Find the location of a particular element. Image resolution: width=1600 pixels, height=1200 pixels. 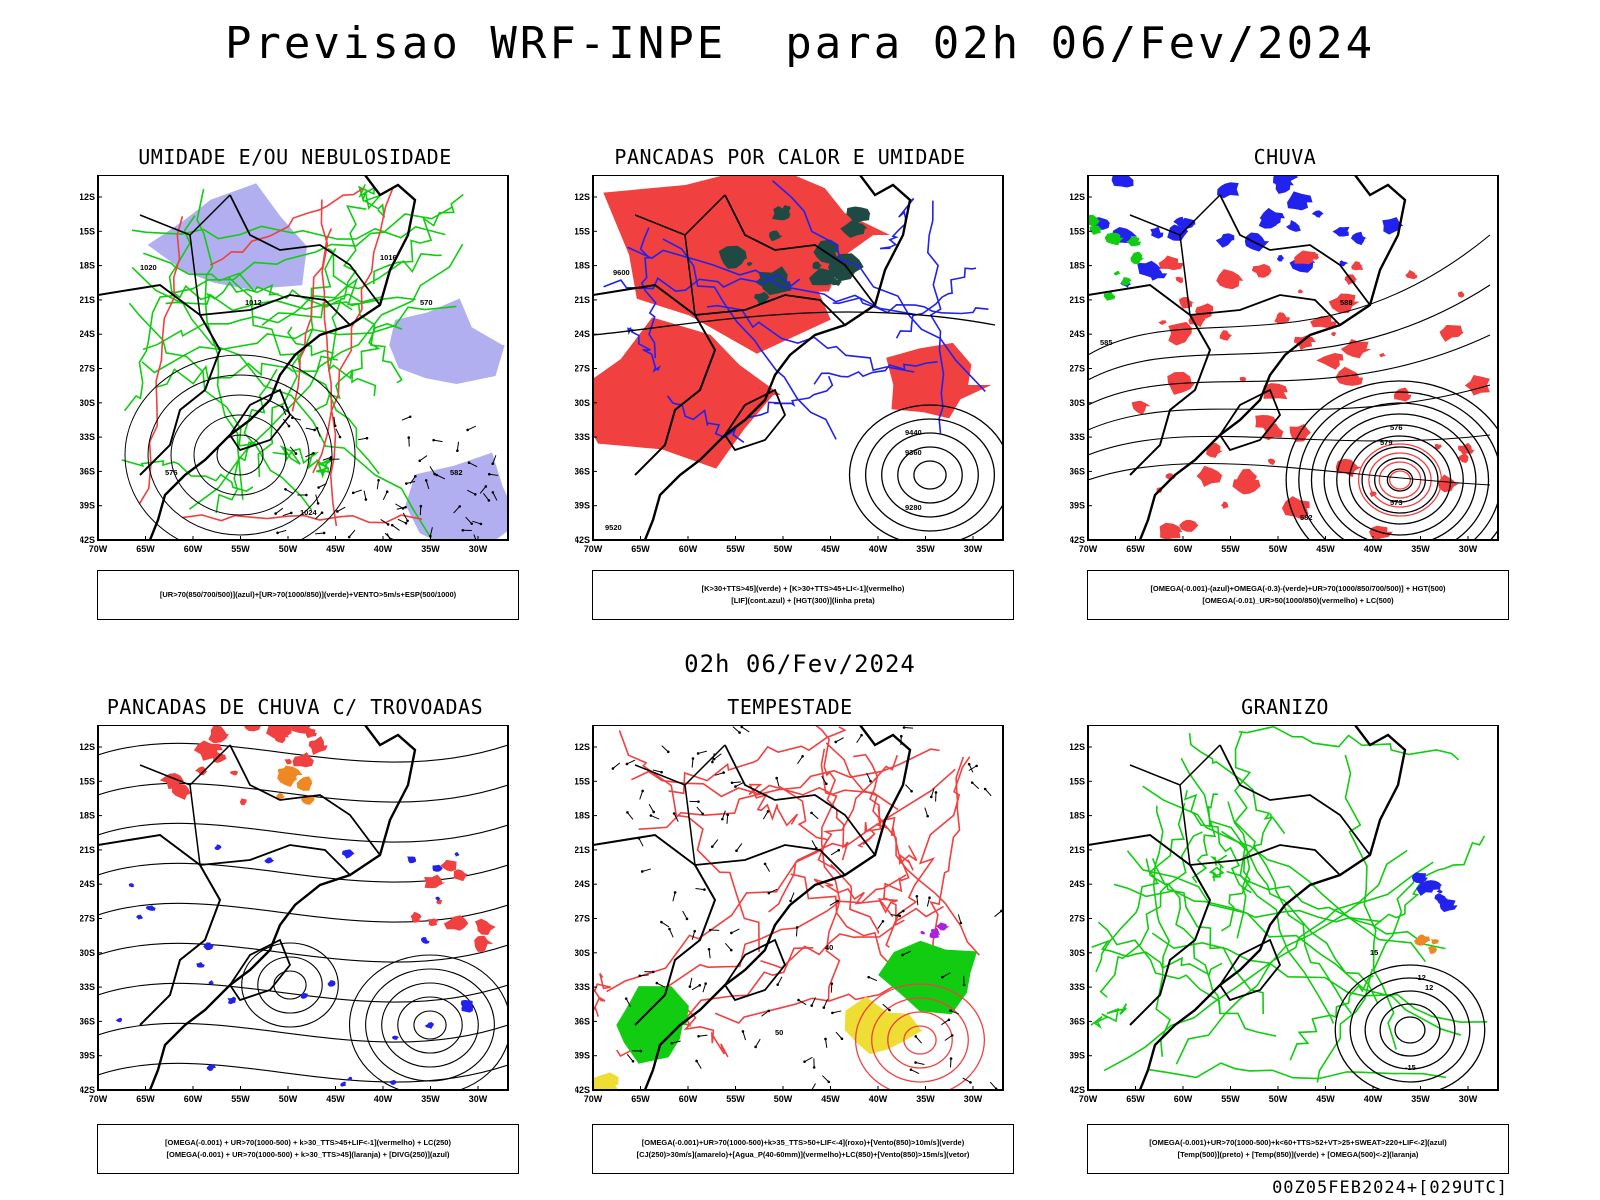

hail-area is located at coordinates (1434, 885).